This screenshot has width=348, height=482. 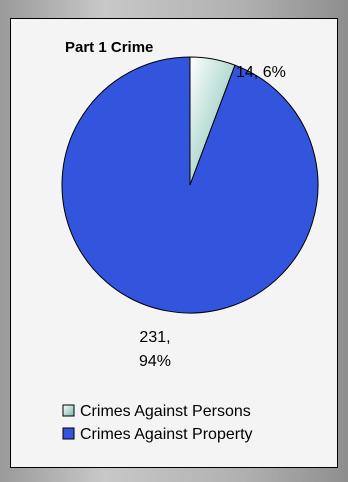 I want to click on chart-title: Part 1 Crime, so click(x=109, y=47).